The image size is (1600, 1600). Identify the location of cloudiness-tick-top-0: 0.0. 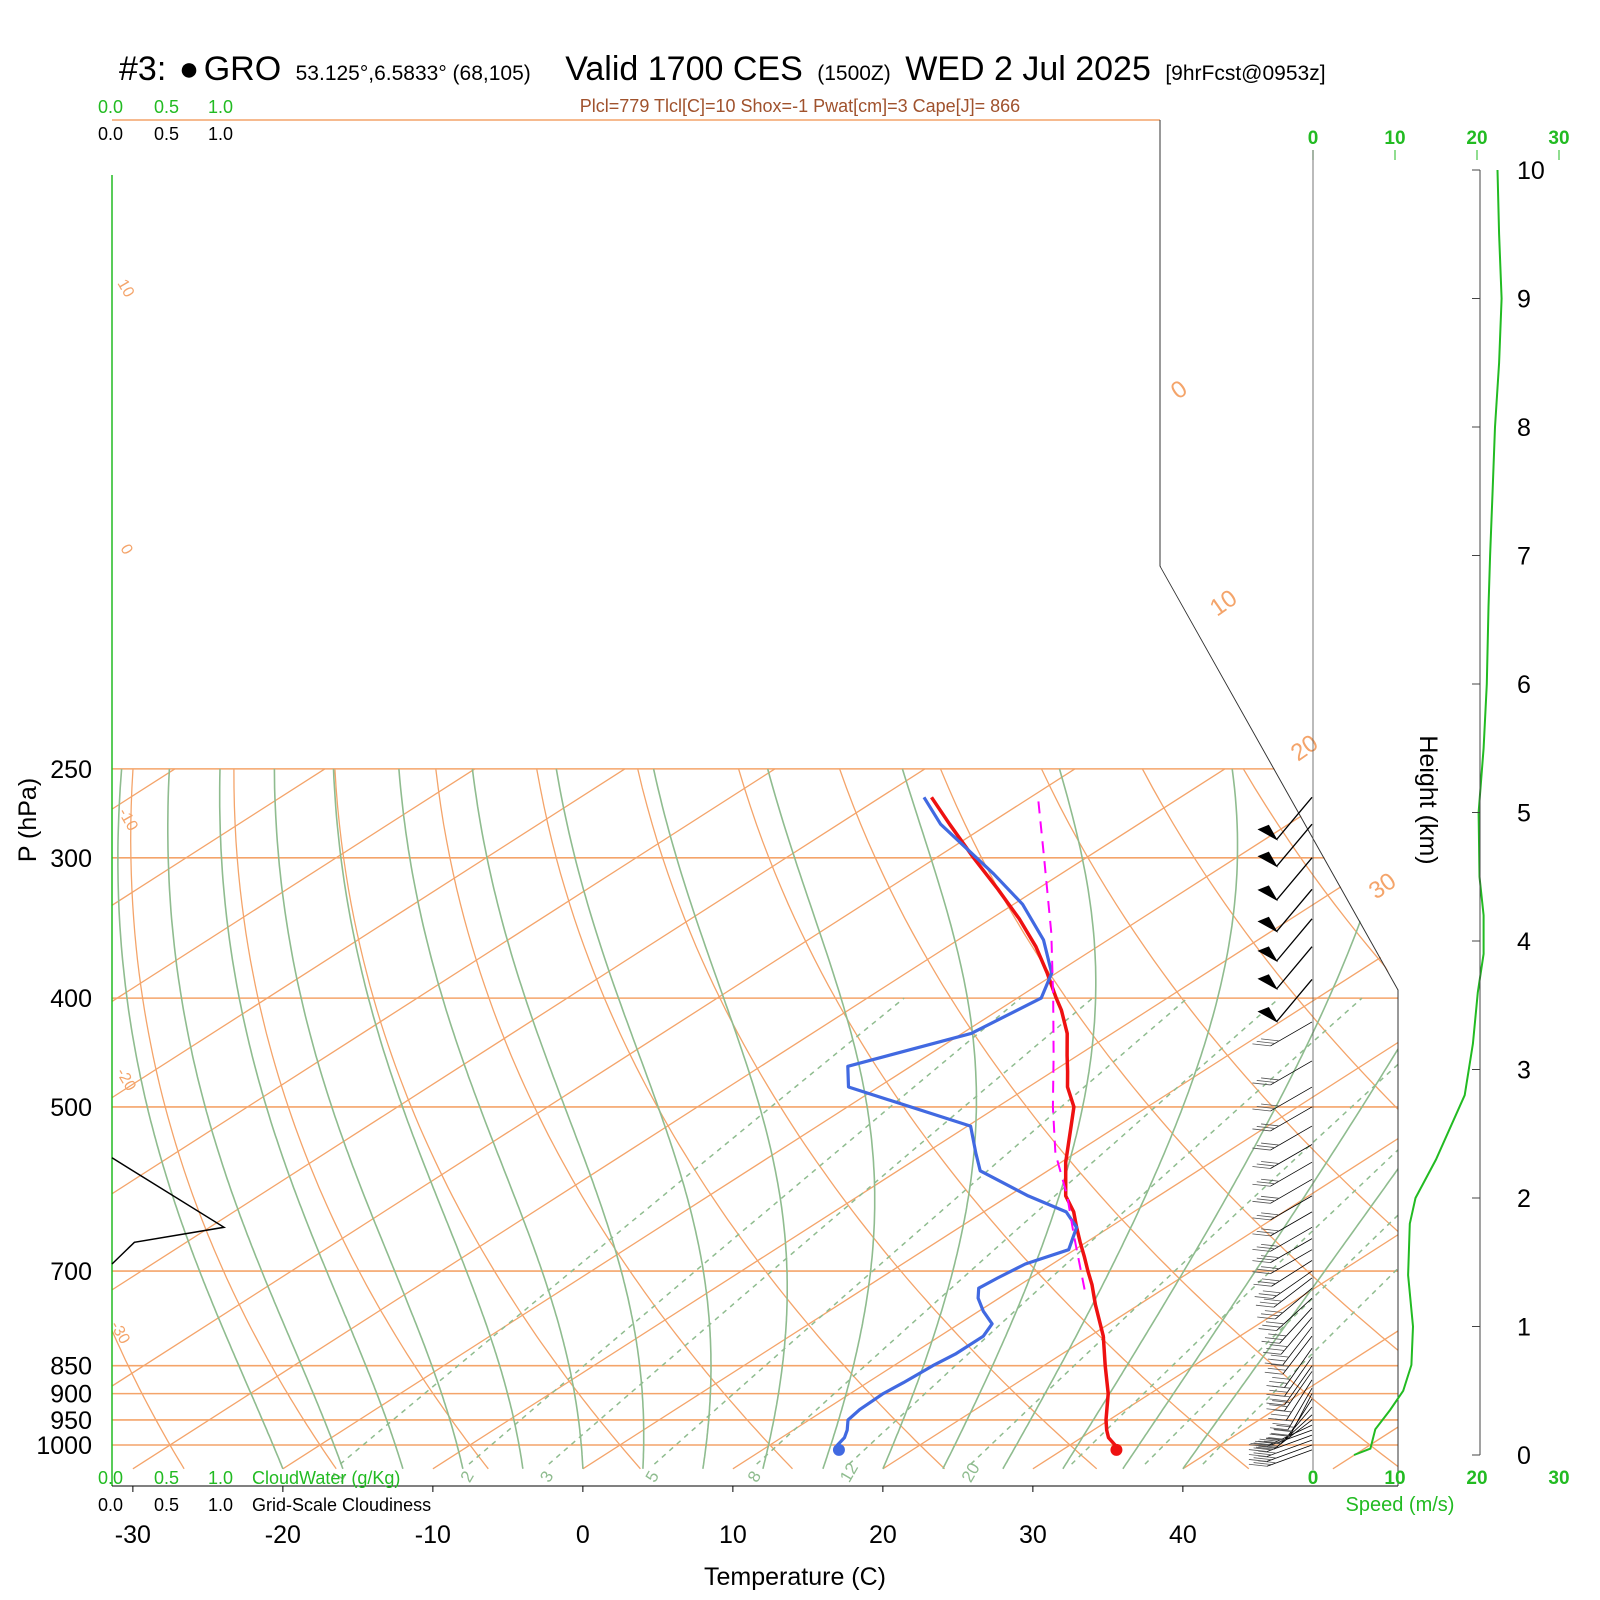
(110, 134).